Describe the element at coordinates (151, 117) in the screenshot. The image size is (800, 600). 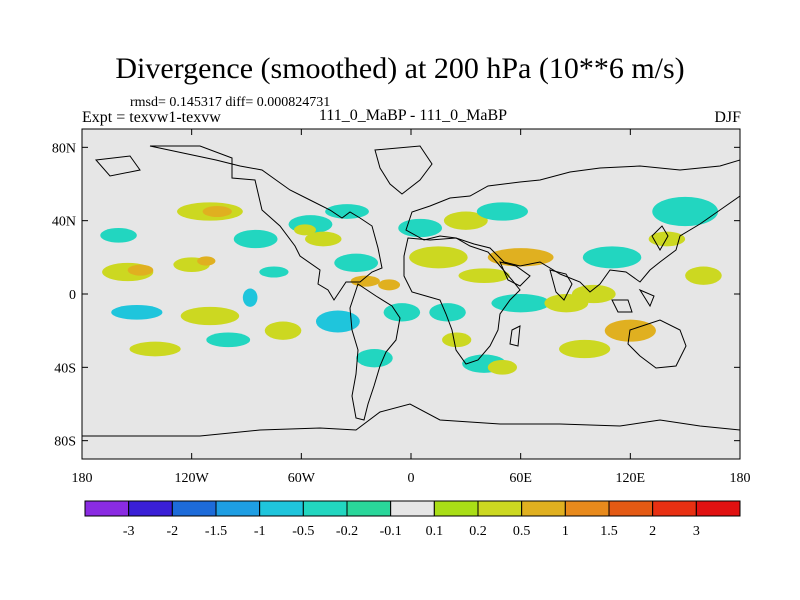
I see `experiment-label: Expt = texvw1-texvw` at that location.